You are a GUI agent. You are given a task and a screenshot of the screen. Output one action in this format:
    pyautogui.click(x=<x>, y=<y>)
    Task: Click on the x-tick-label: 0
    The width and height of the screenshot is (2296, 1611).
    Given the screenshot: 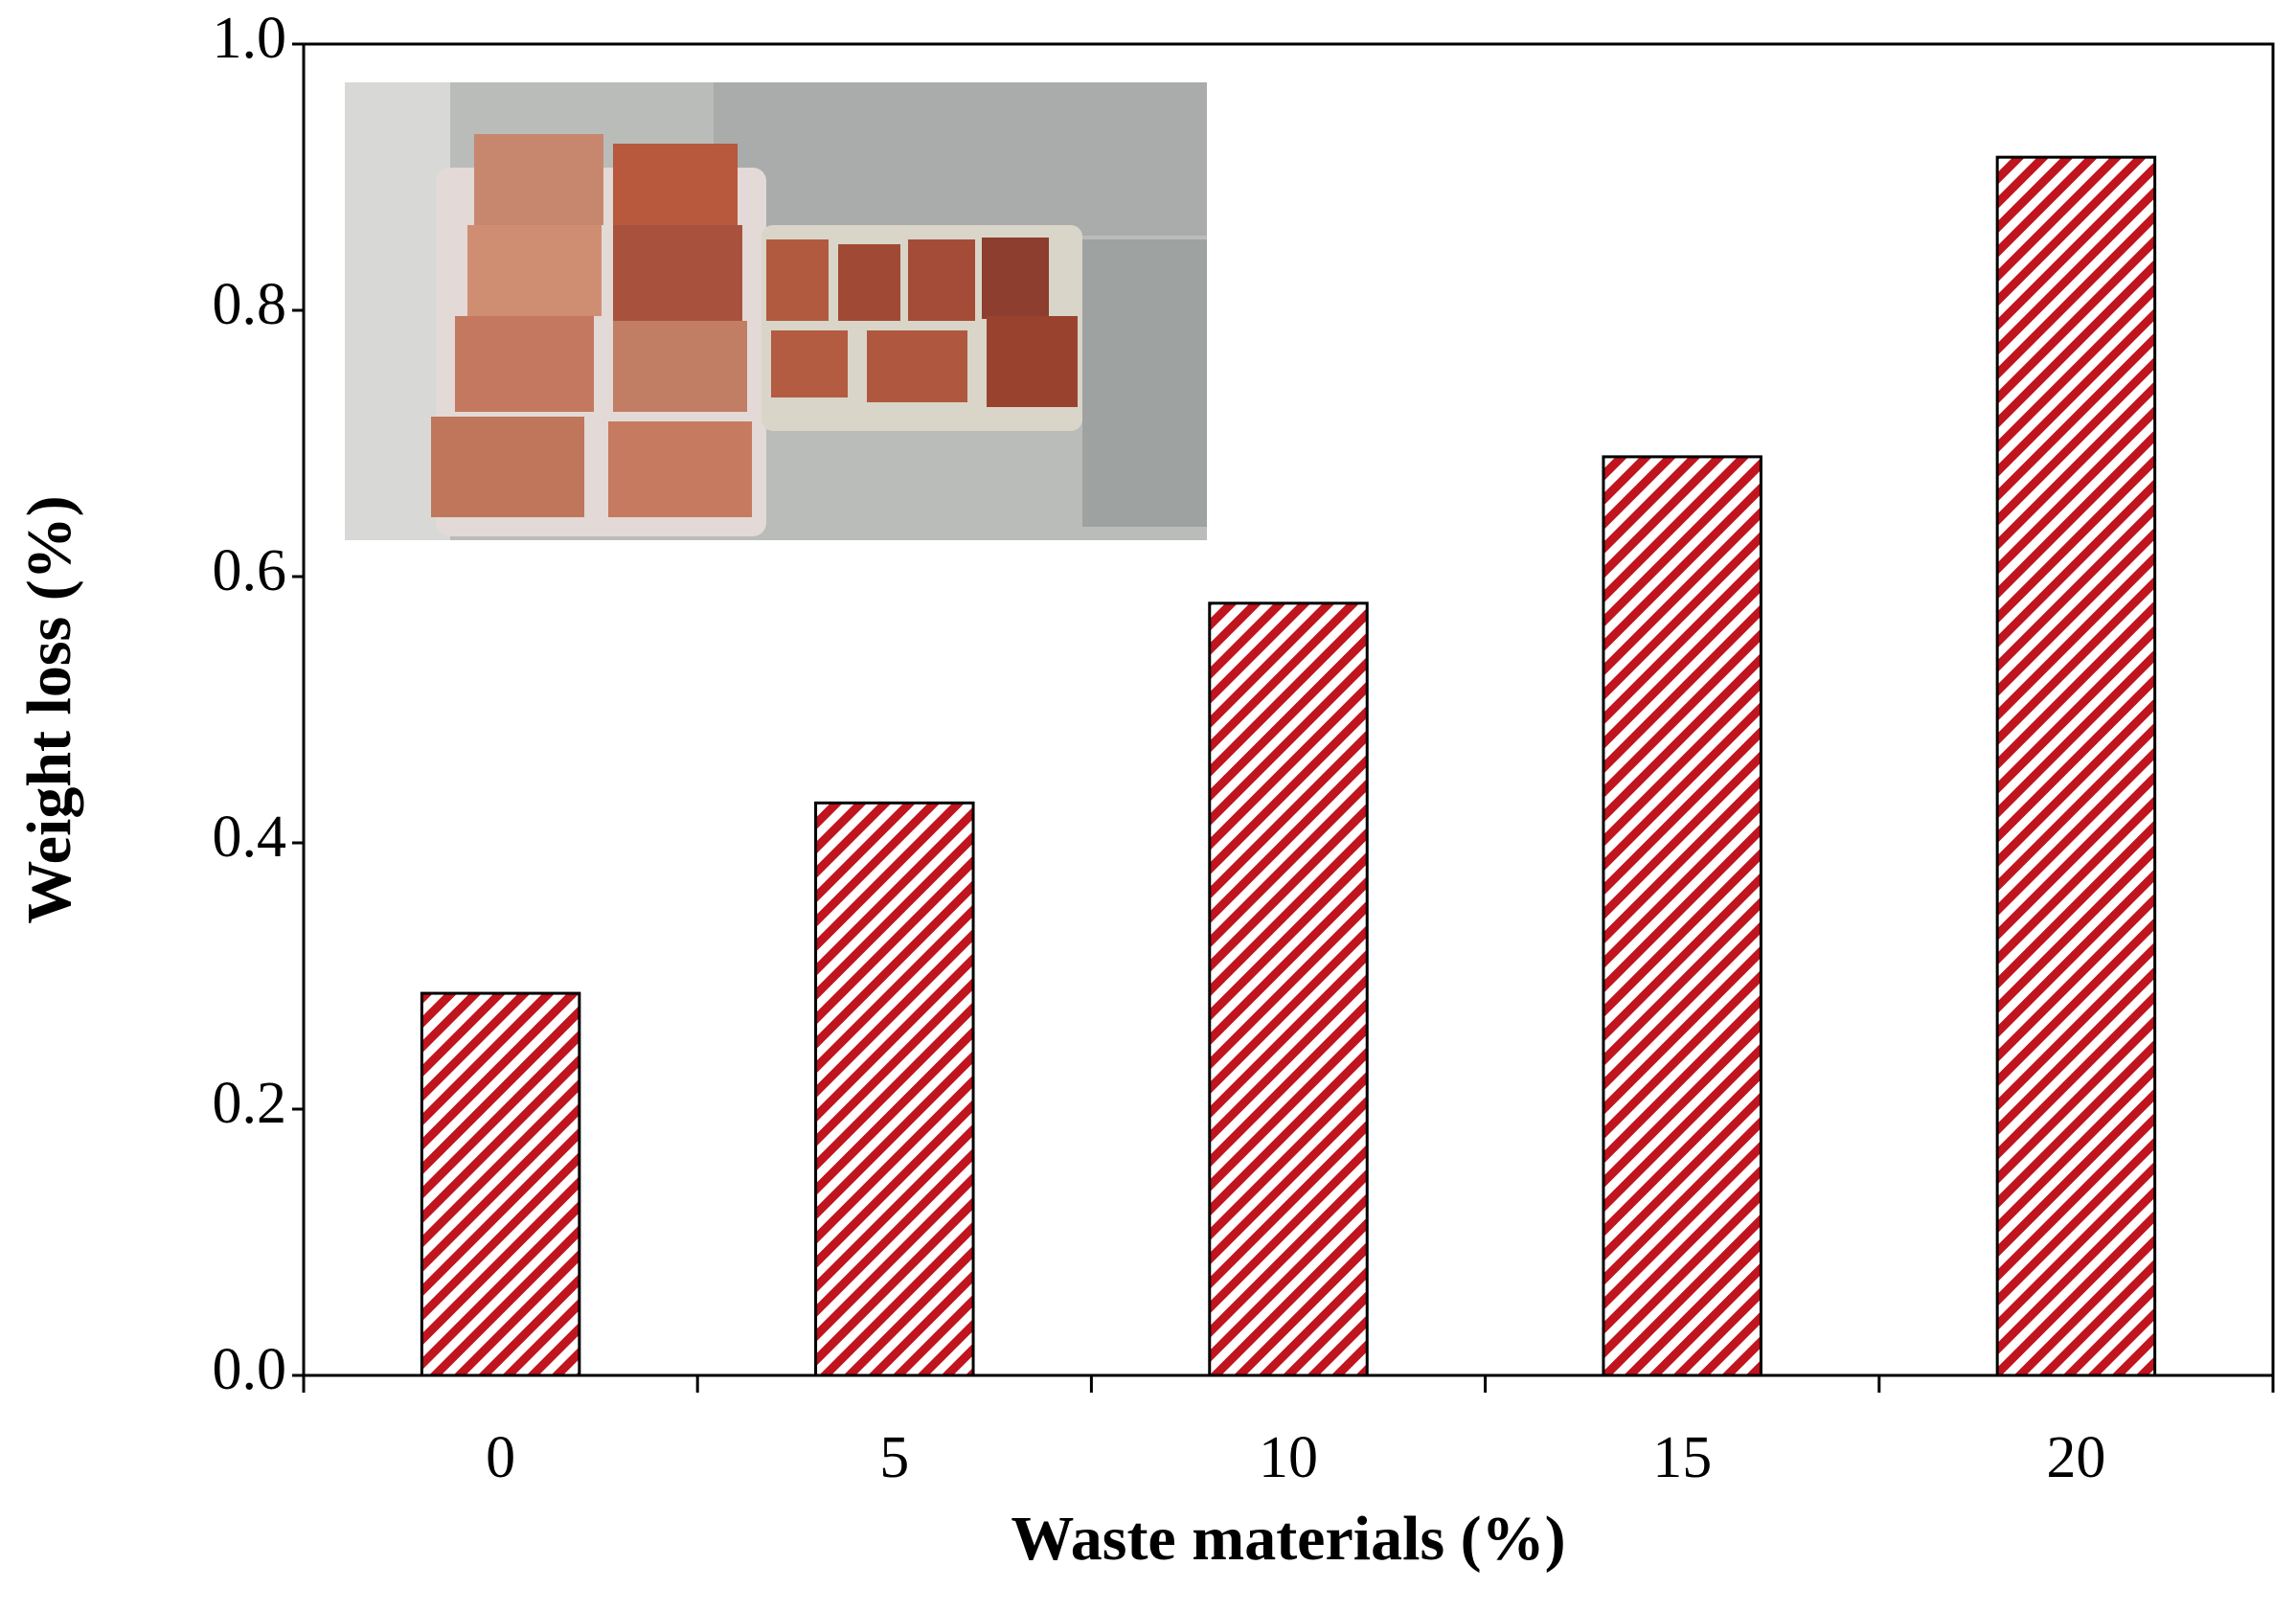 What is the action you would take?
    pyautogui.click(x=501, y=1457)
    